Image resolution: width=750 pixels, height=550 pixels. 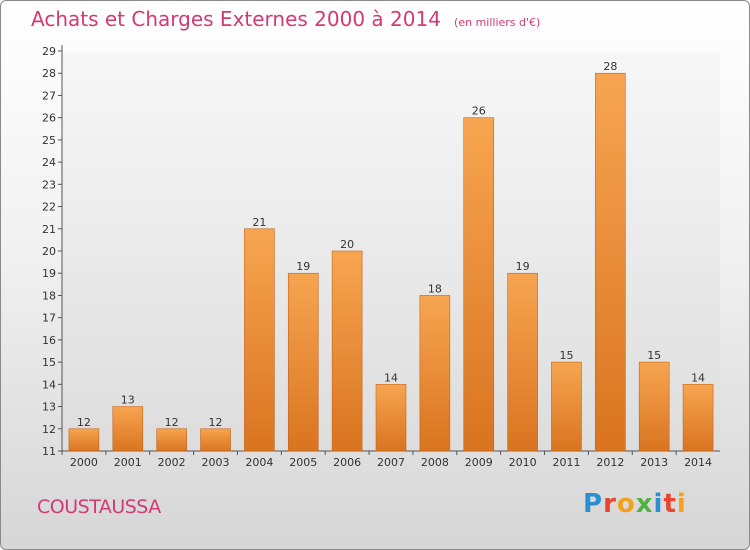 I want to click on x-tick-label: 2006, so click(x=347, y=462).